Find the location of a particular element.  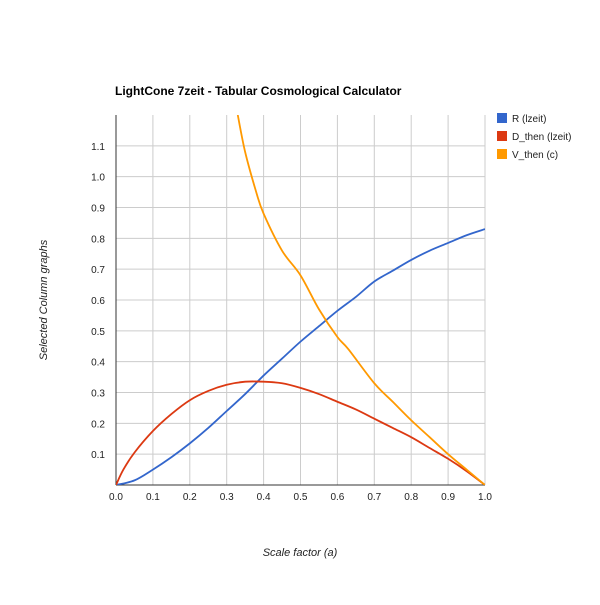

legend-label: R (lzeit) is located at coordinates (529, 119).